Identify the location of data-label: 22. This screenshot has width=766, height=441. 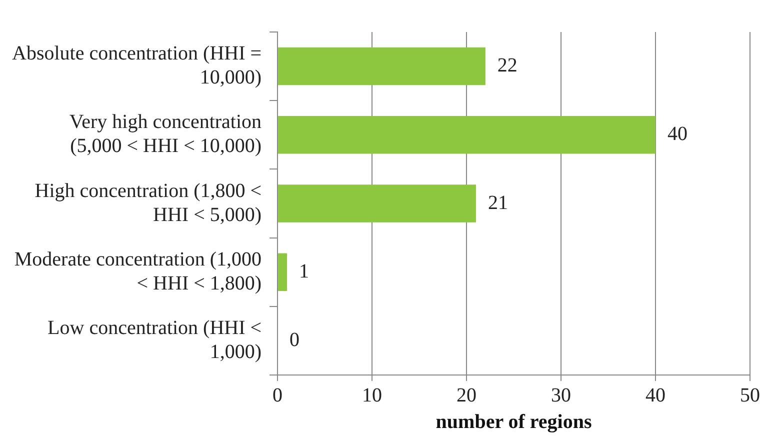
(507, 65).